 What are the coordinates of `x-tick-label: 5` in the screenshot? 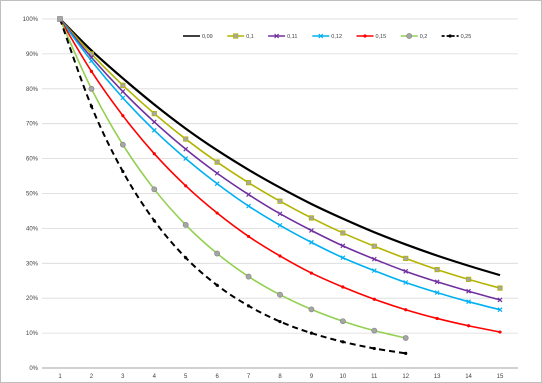 It's located at (186, 377).